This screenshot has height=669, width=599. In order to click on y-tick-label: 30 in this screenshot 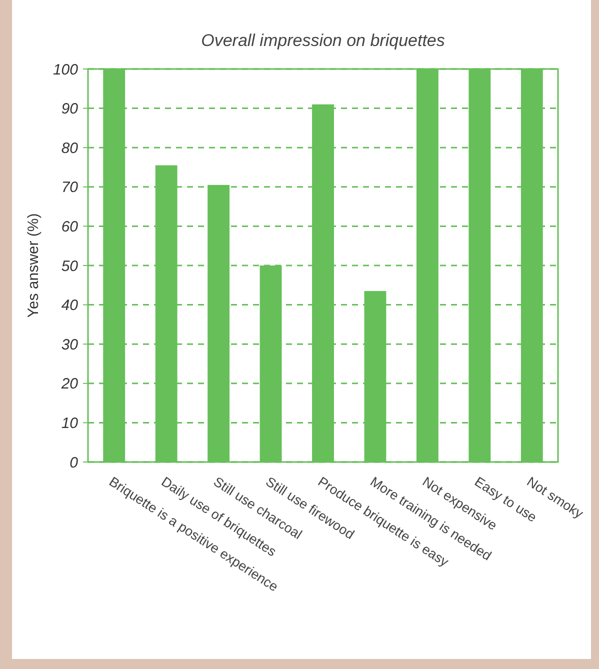, I will do `click(70, 345)`.